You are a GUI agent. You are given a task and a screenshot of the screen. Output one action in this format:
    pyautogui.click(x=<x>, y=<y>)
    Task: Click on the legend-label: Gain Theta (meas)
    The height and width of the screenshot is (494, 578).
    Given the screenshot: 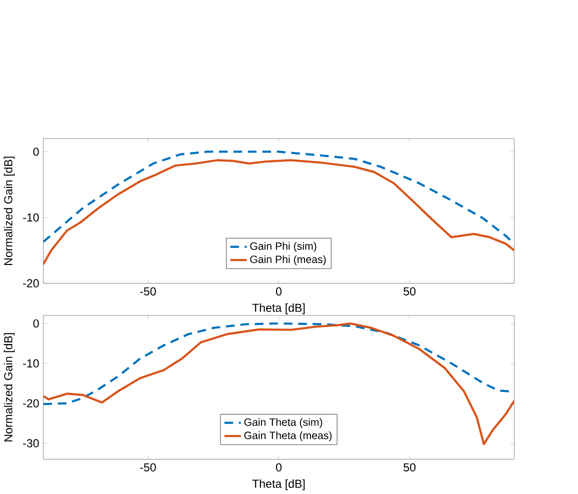 What is the action you would take?
    pyautogui.click(x=288, y=436)
    